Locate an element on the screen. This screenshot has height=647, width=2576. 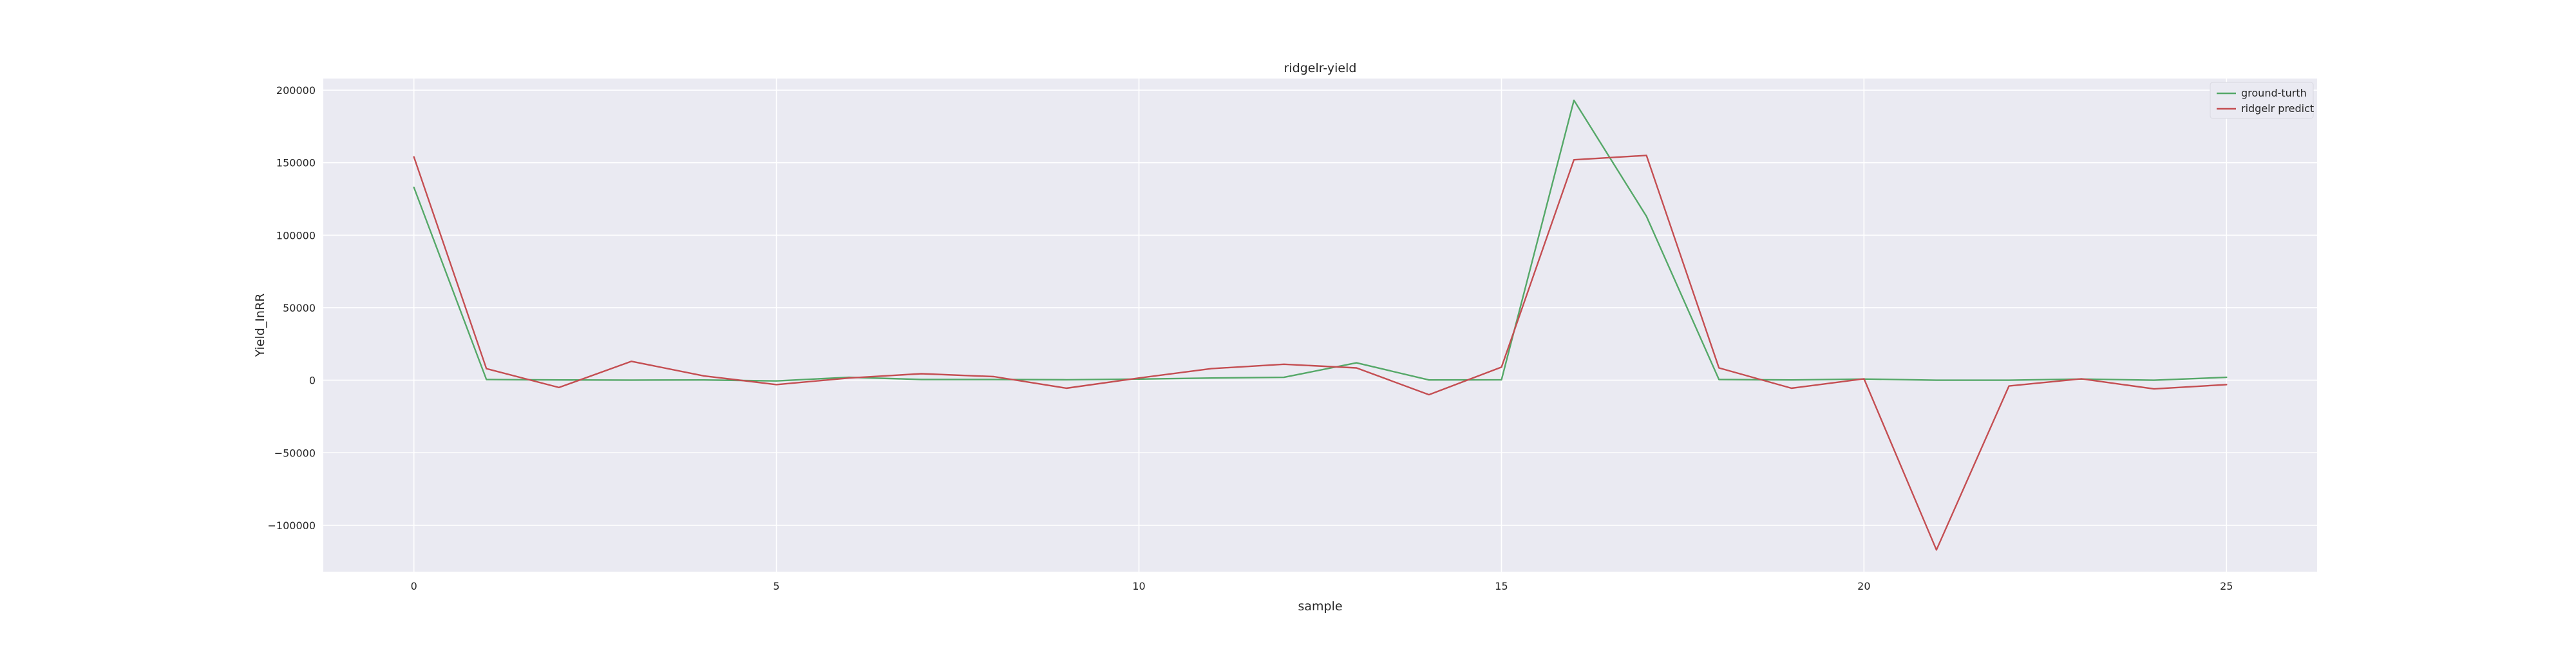
x-axis-ticks: 0 5 10 15 20 25 is located at coordinates (1322, 586).